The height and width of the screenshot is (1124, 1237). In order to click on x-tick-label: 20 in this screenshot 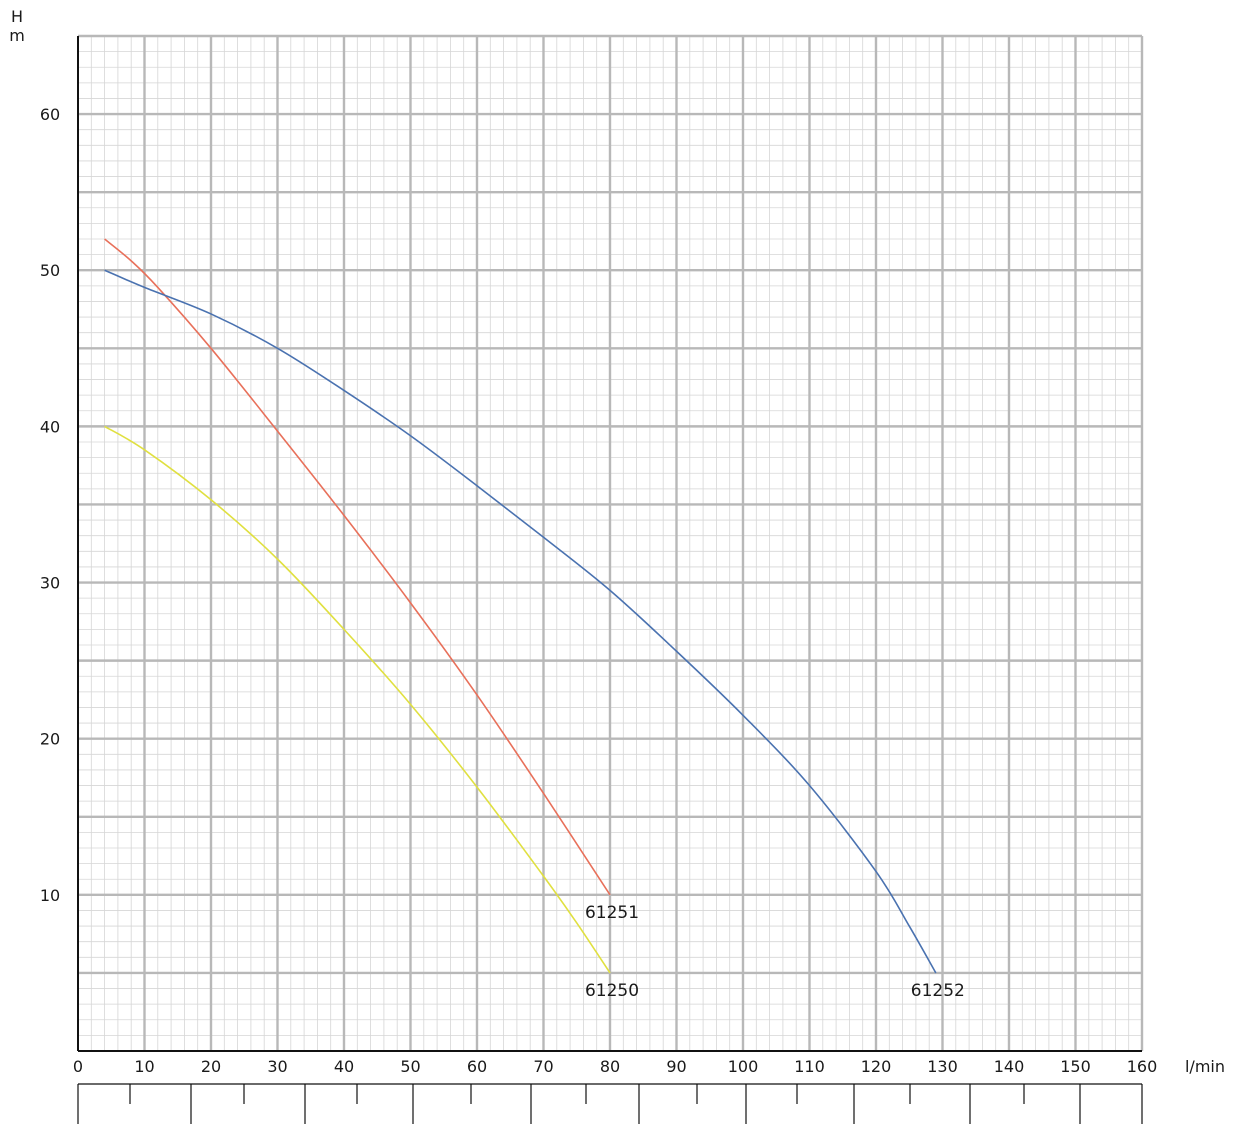, I will do `click(211, 1066)`.